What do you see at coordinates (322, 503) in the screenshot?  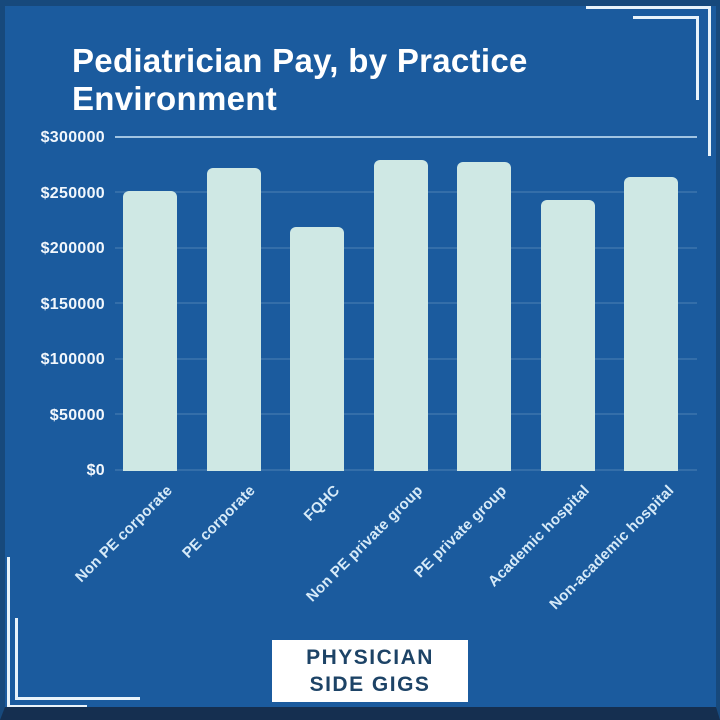 I see `x-tick-label-fqhc: FQHC` at bounding box center [322, 503].